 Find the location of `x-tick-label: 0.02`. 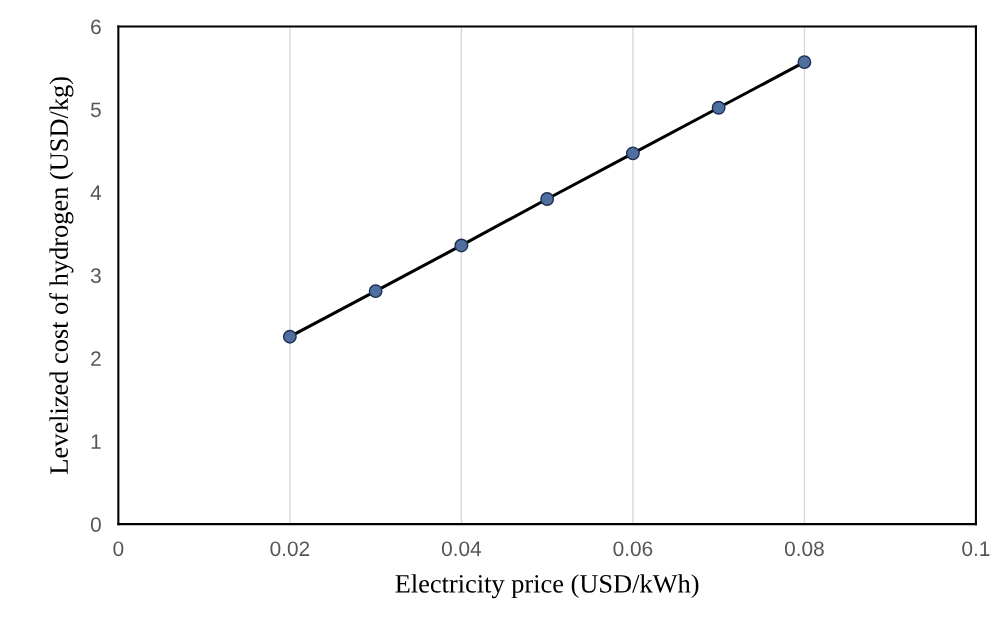

x-tick-label: 0.02 is located at coordinates (290, 549).